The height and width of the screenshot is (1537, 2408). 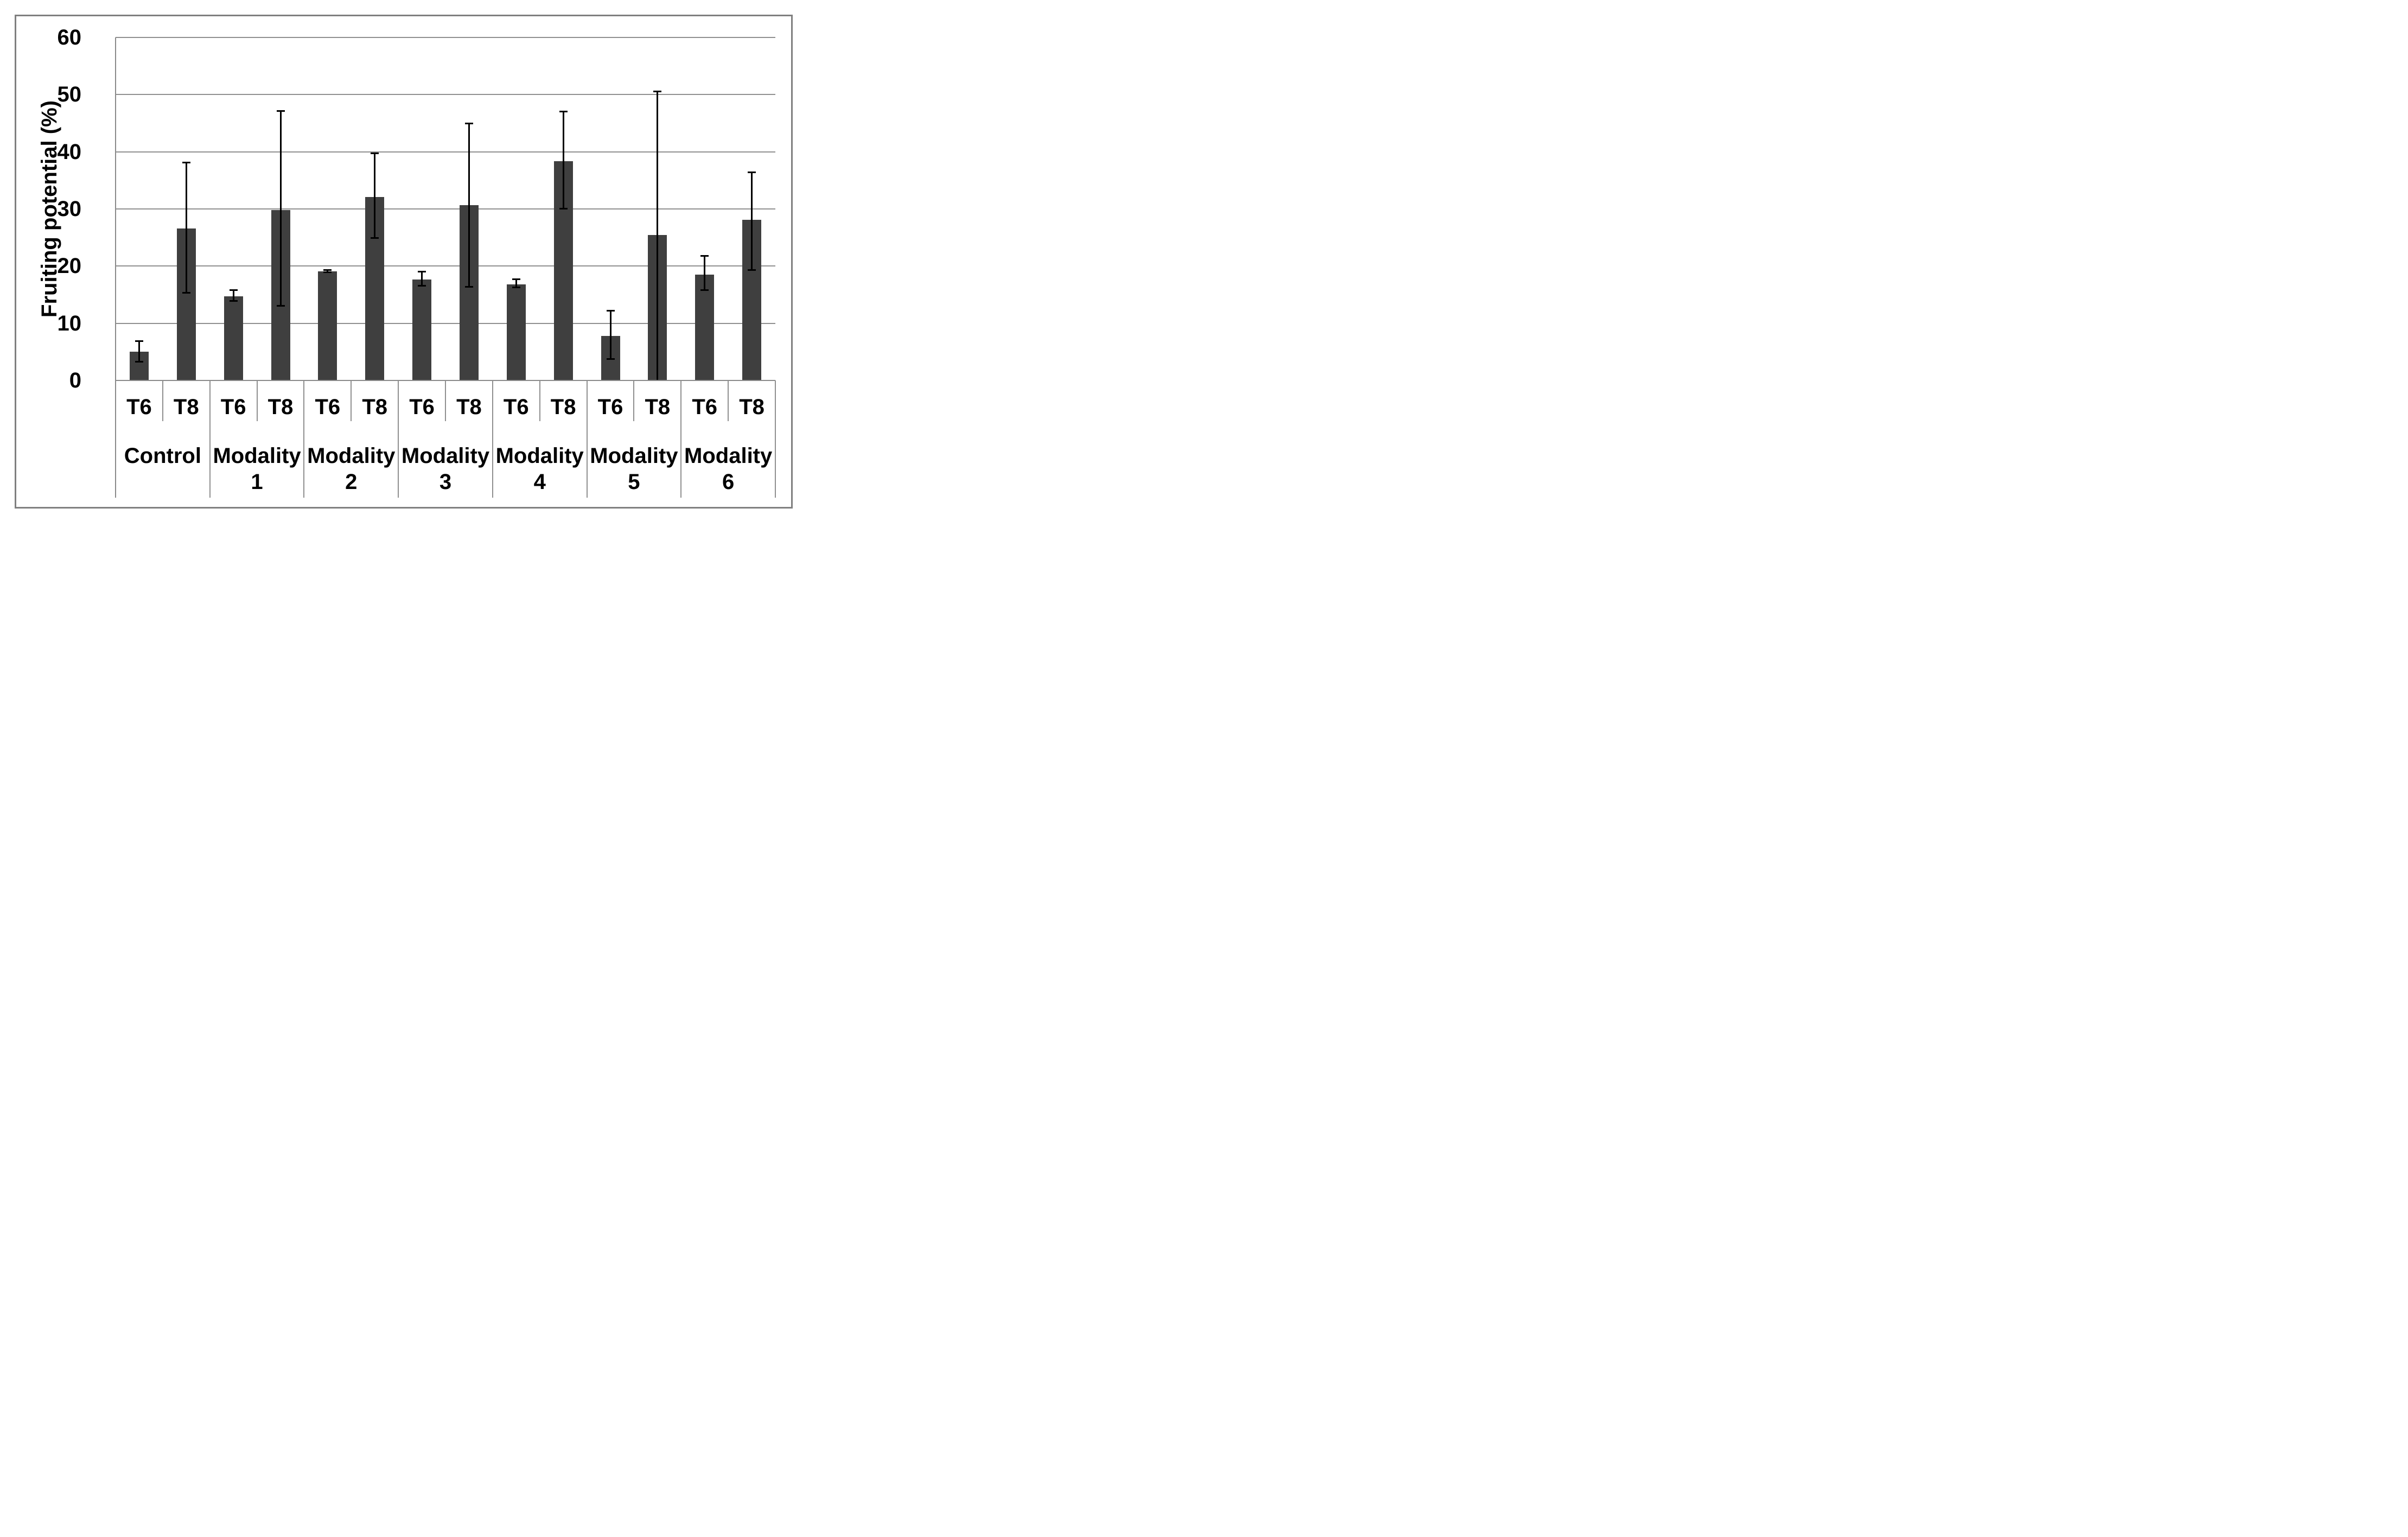 I want to click on category-label: Modality 2, so click(x=351, y=469).